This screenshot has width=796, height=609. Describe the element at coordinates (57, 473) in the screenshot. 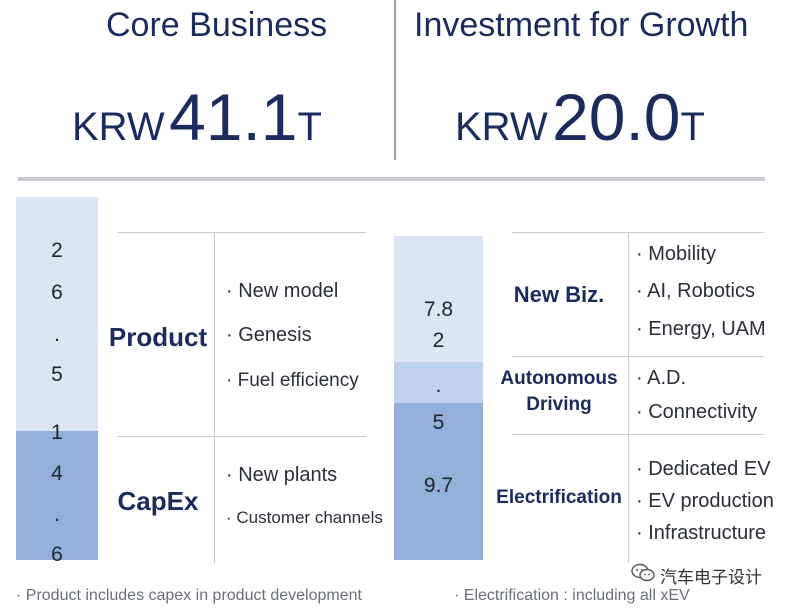

I see `capex-bar-label-char: 4` at that location.